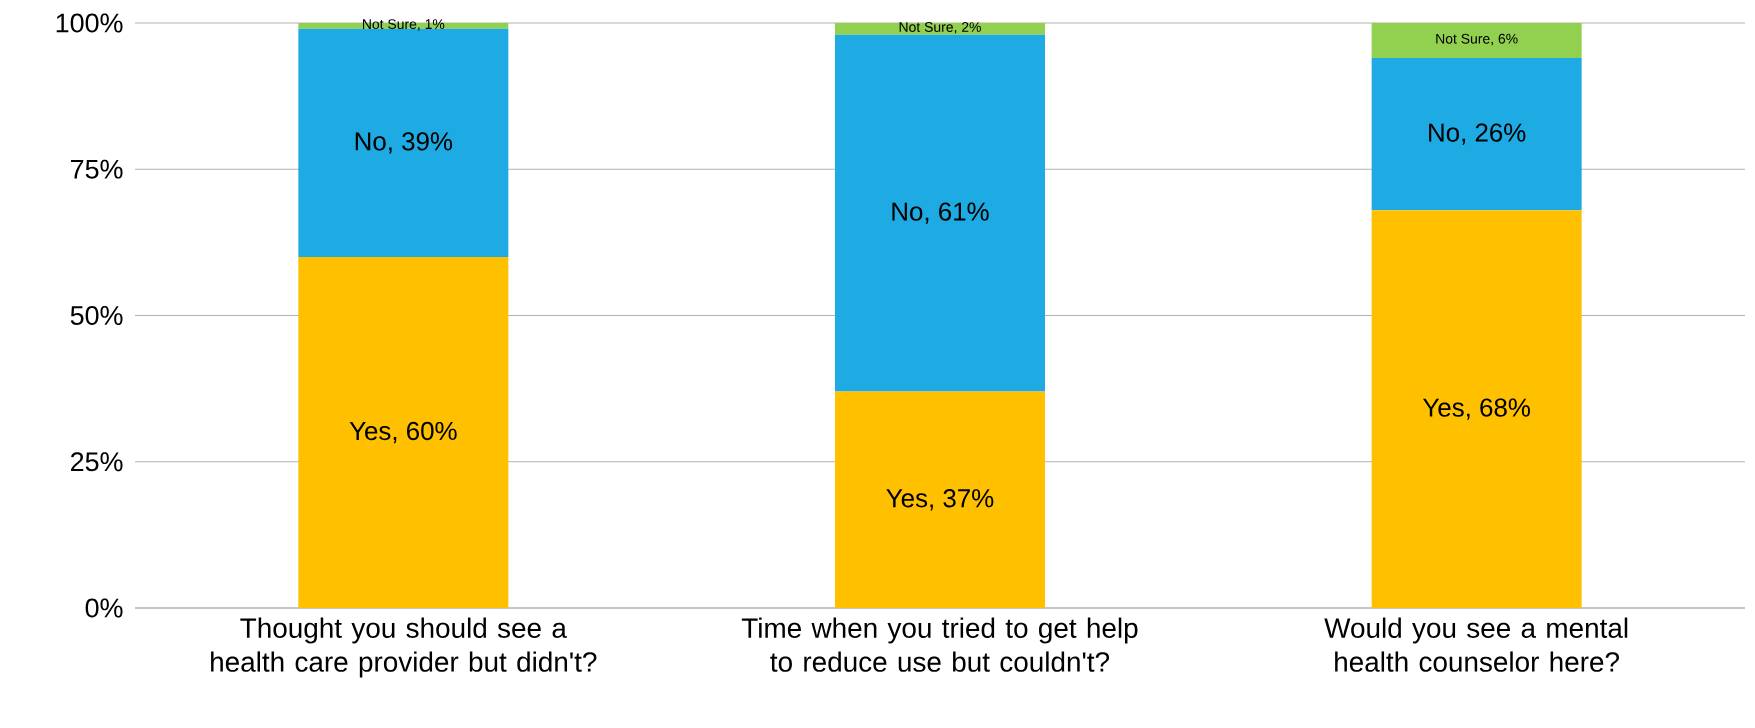 The image size is (1755, 728). I want to click on y-tick-label: 50%, so click(96, 315).